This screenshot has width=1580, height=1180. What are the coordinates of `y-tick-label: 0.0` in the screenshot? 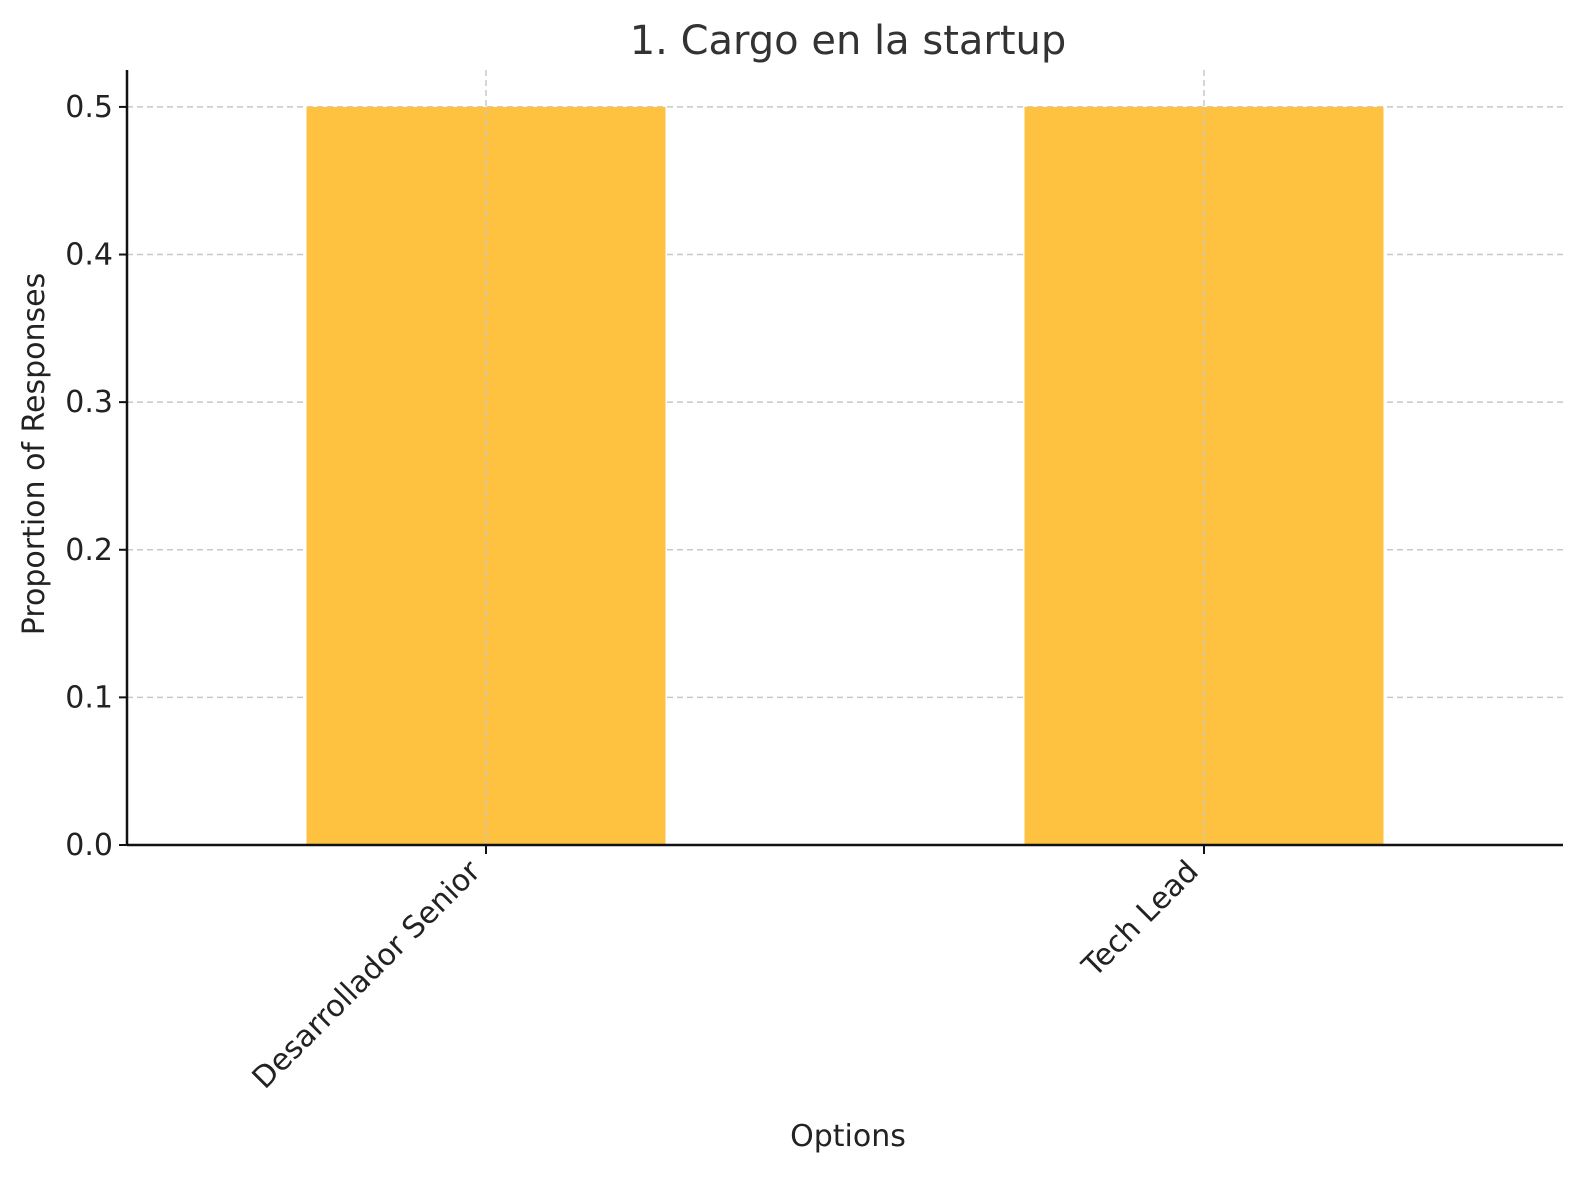 It's located at (89, 845).